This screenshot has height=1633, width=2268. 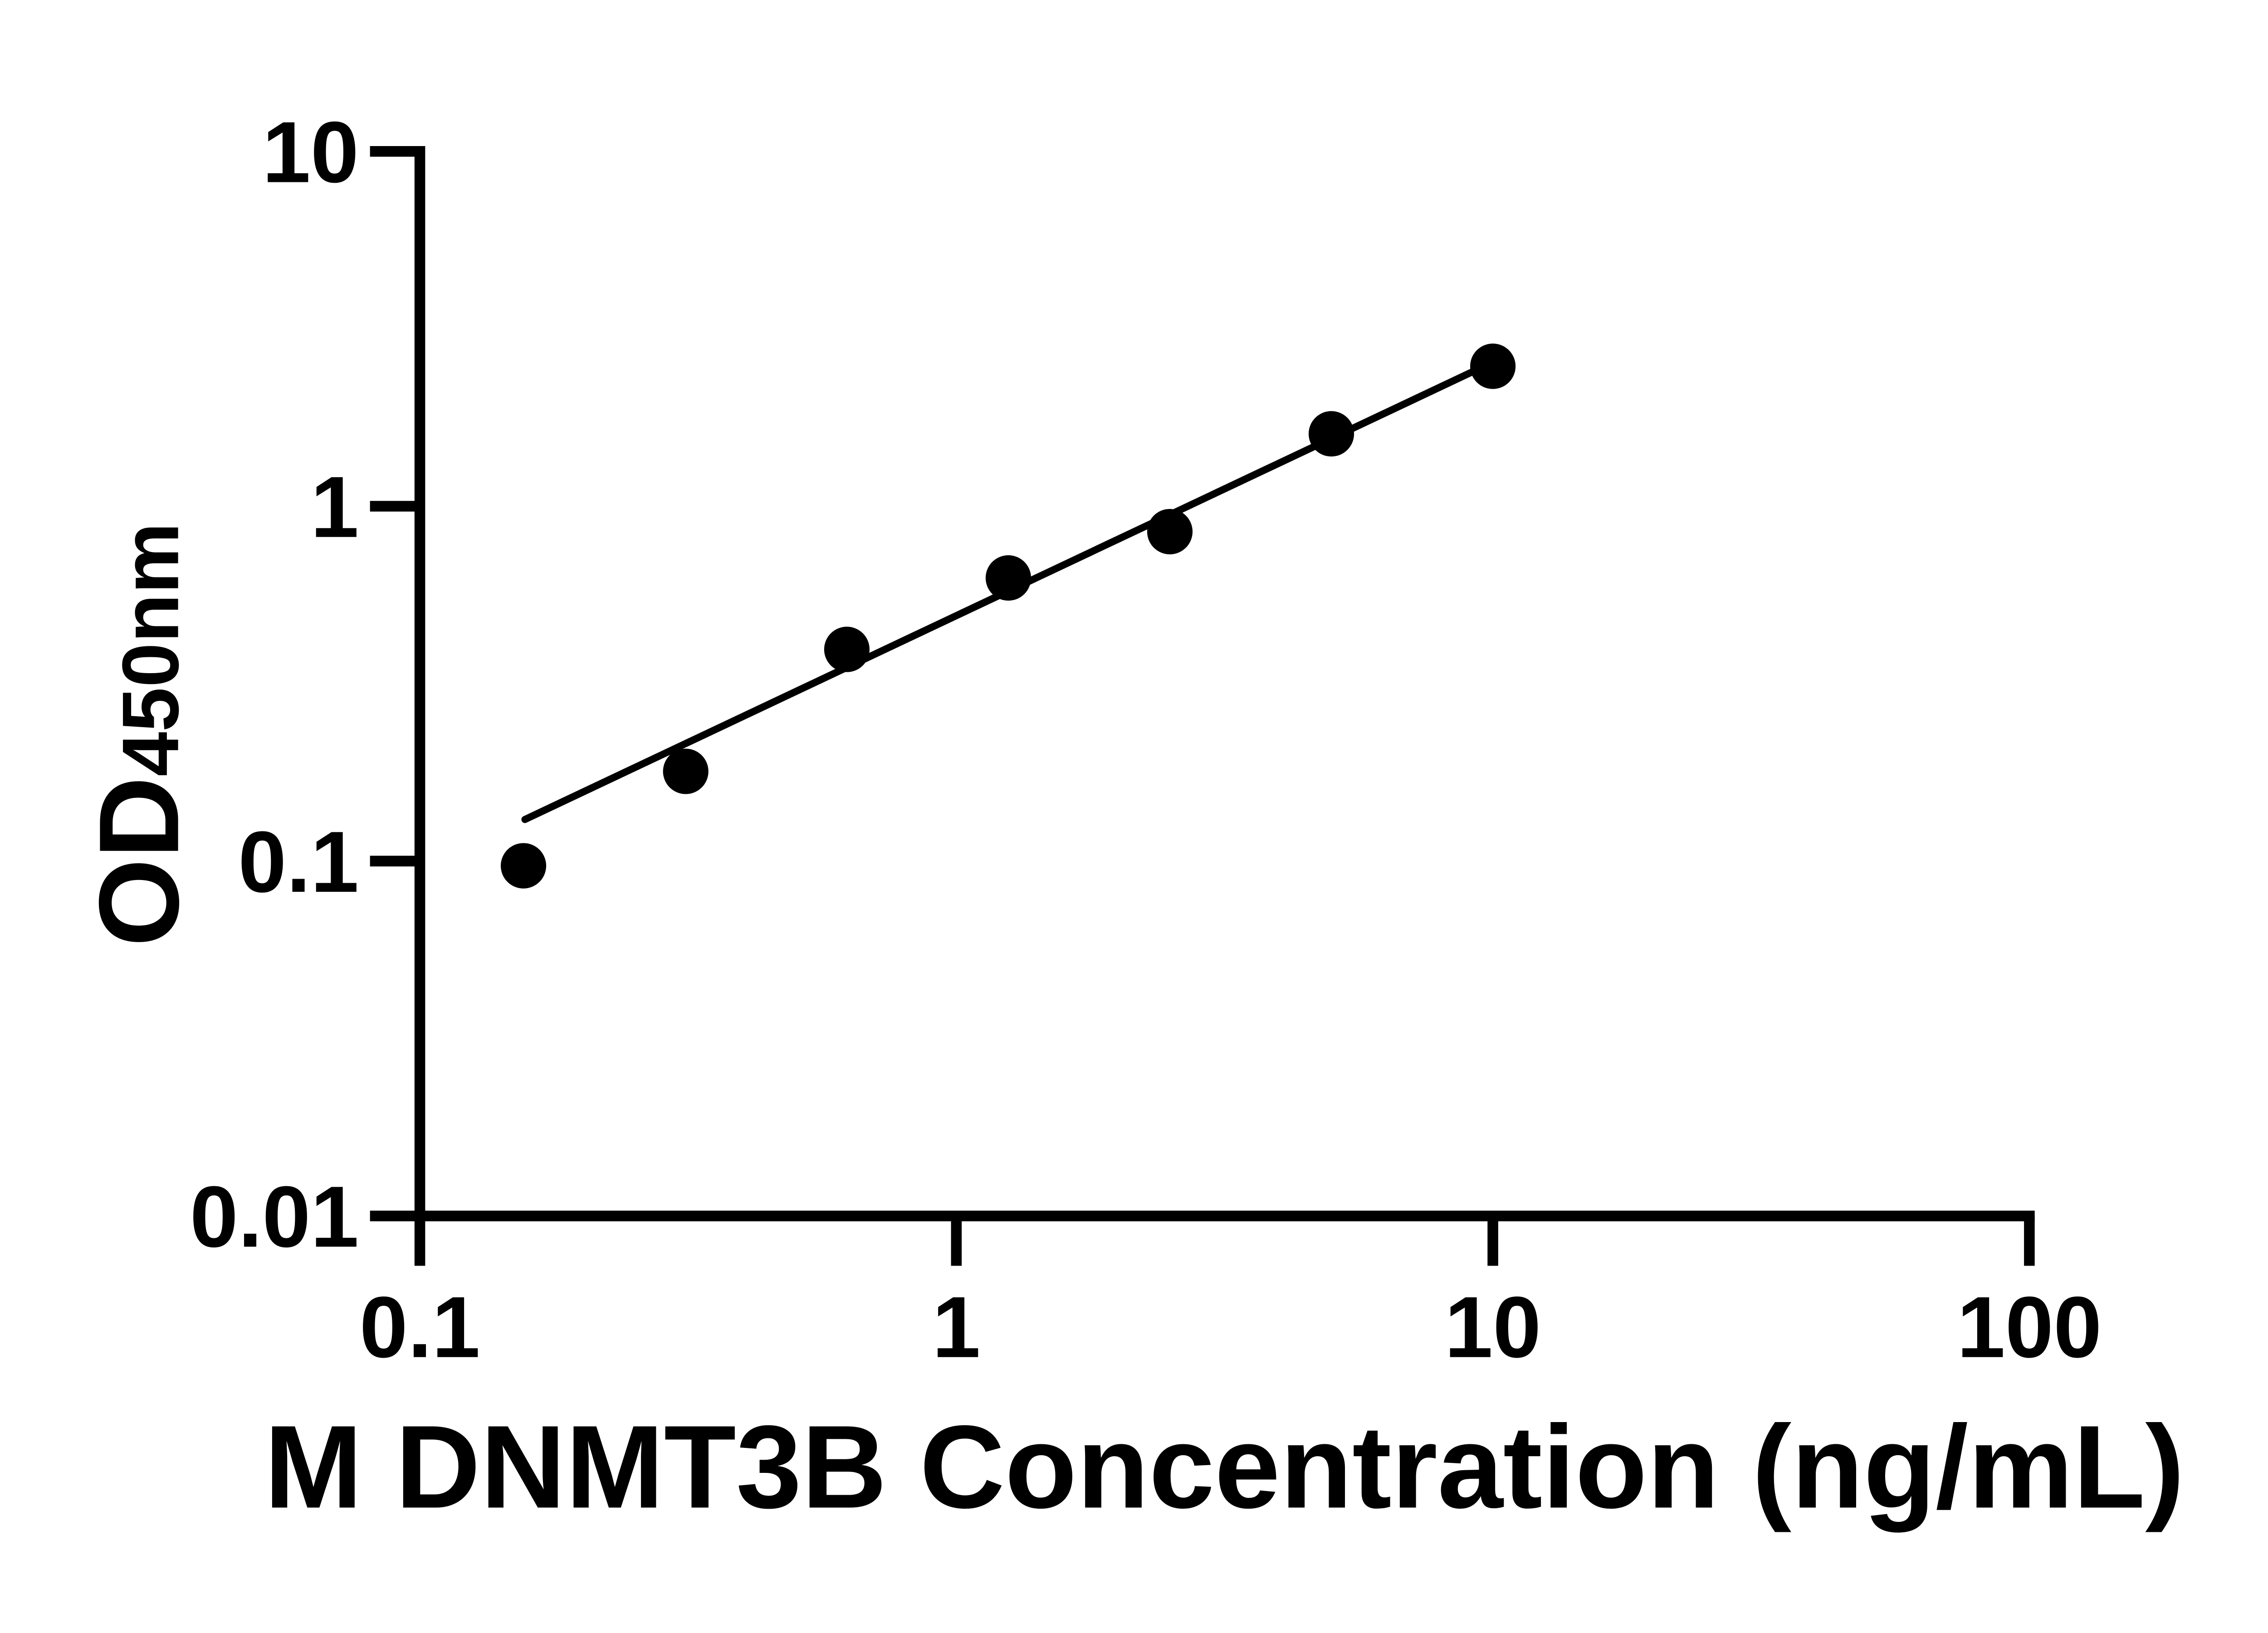 I want to click on x-axis-title: M DNMT3B Concentration (ng/mL), so click(x=1224, y=1468).